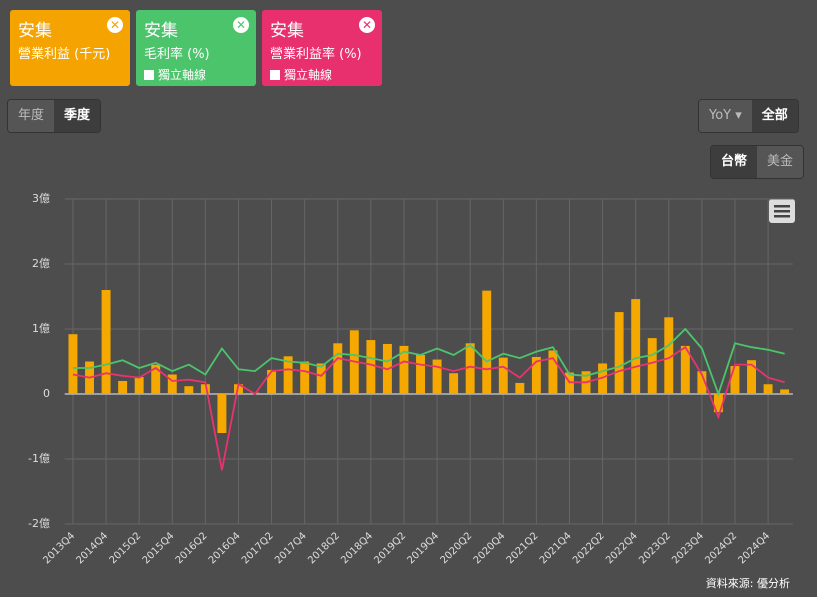 The height and width of the screenshot is (597, 817). Describe the element at coordinates (357, 548) in the screenshot. I see `x-tick-label: 2018Q4` at that location.